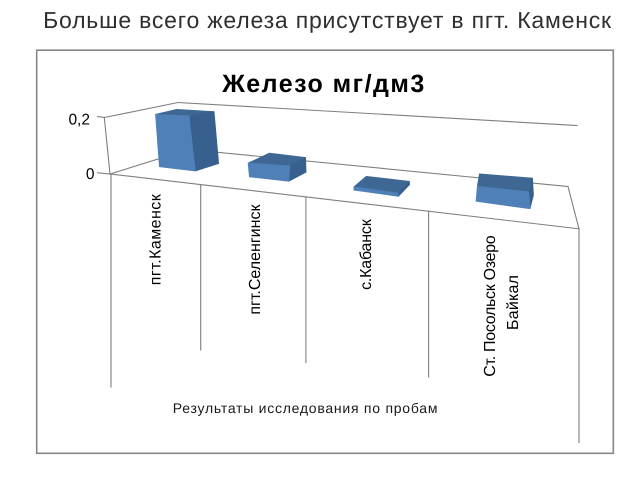 The image size is (640, 480). I want to click on svg-text: с.Кабанск, so click(366, 254).